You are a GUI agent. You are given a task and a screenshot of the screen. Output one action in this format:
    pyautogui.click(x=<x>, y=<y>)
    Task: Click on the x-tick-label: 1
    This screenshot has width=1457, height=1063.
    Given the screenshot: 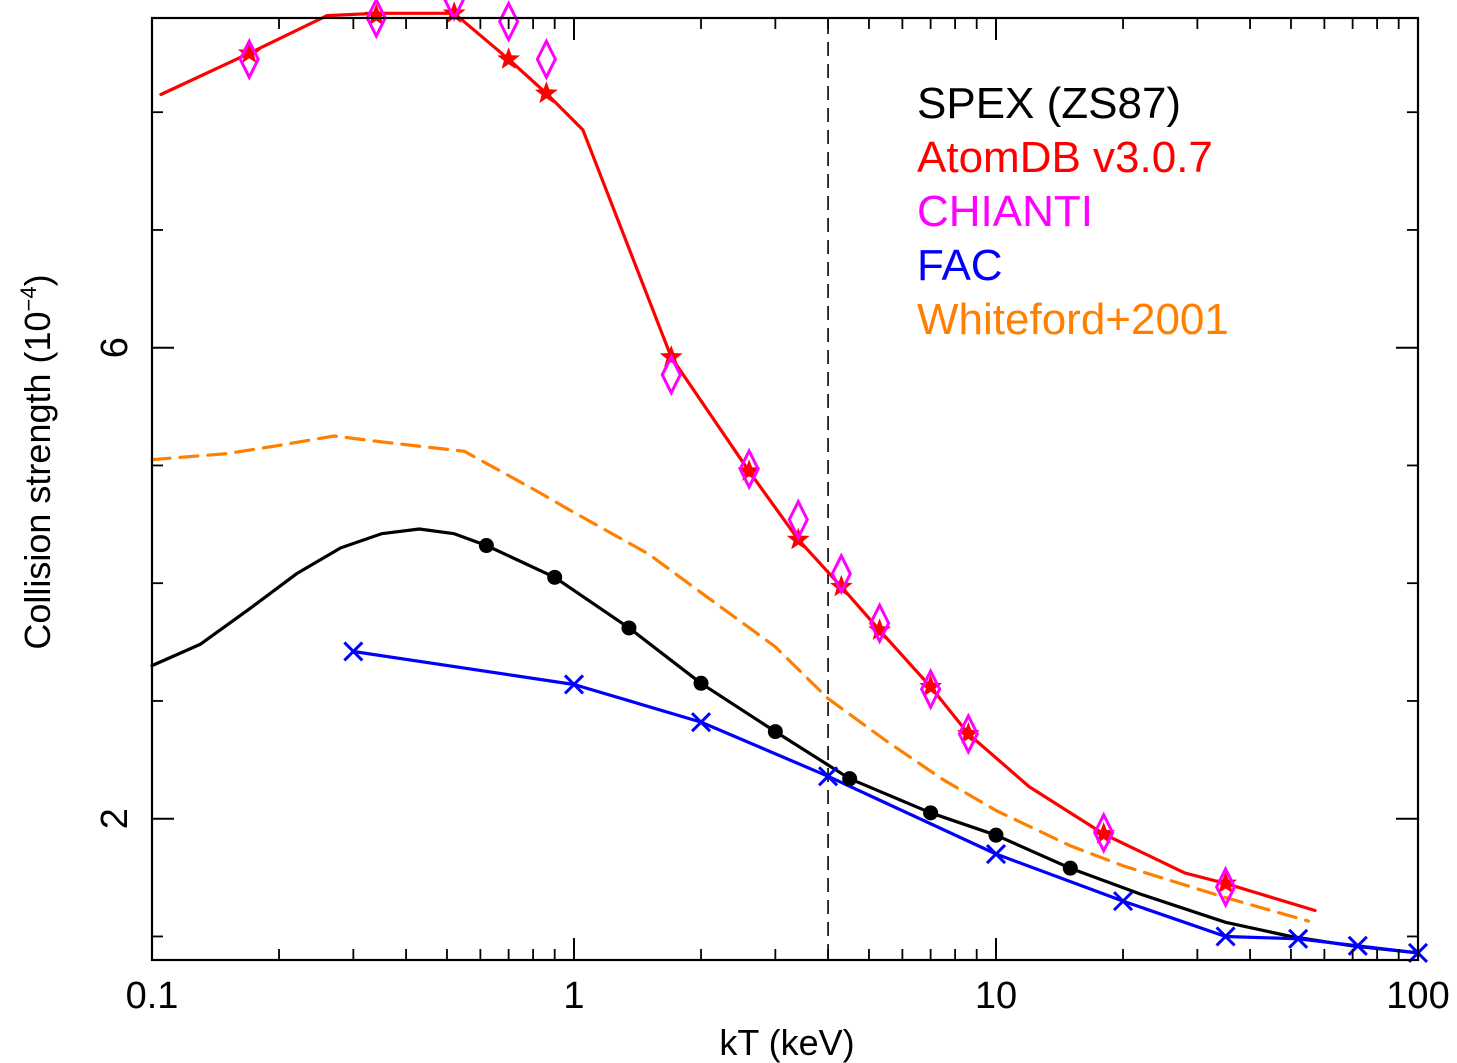 What is the action you would take?
    pyautogui.click(x=573, y=996)
    